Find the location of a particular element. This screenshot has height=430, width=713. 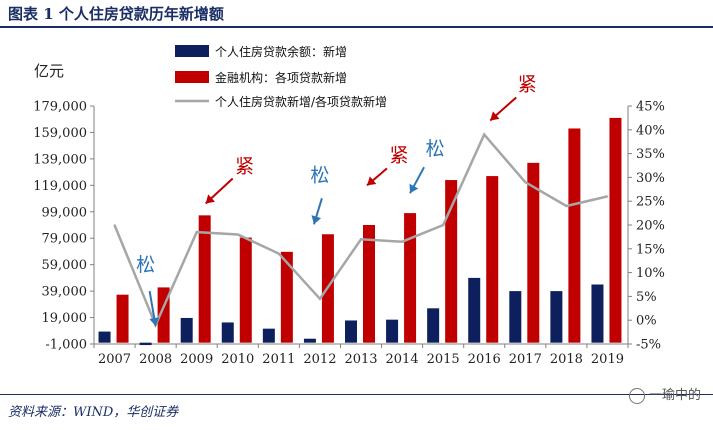

y-left-unit-label: 亿元 is located at coordinates (49, 71).